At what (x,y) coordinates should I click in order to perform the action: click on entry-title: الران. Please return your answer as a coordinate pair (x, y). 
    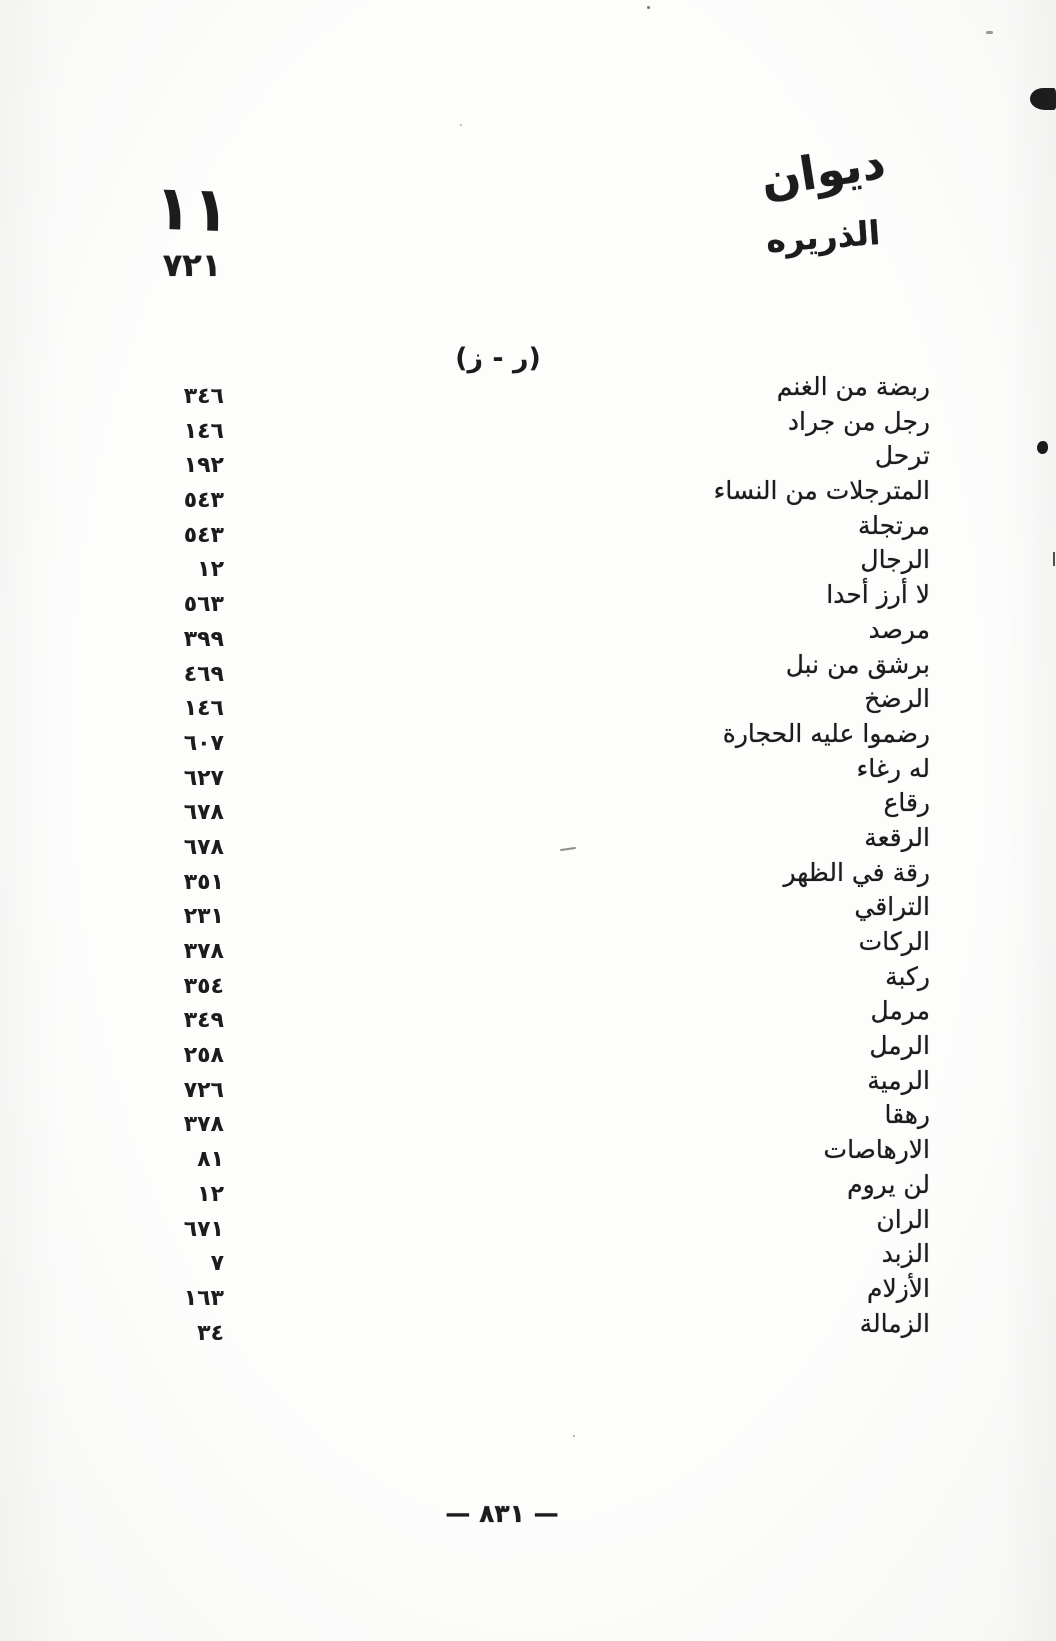
    Looking at the image, I should click on (903, 1219).